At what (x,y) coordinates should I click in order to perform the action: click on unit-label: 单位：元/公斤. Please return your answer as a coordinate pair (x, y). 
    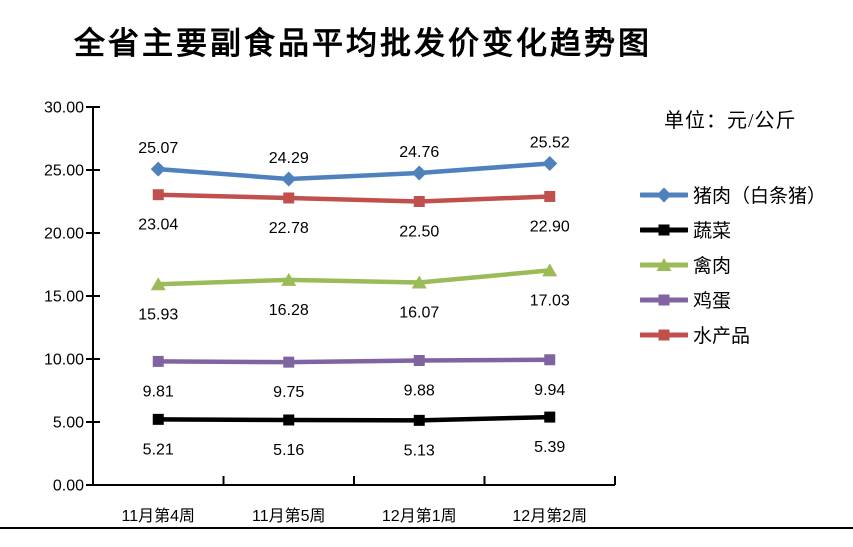
    Looking at the image, I should click on (730, 121).